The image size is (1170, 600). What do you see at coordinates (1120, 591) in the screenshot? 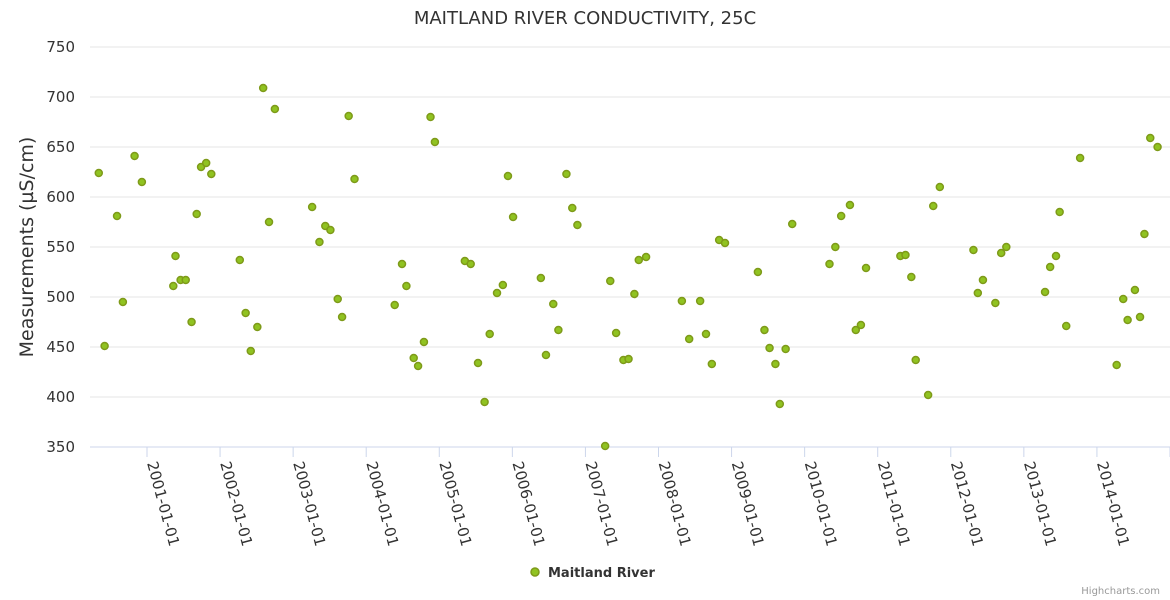
I see `credits-link: Highcharts.com` at bounding box center [1120, 591].